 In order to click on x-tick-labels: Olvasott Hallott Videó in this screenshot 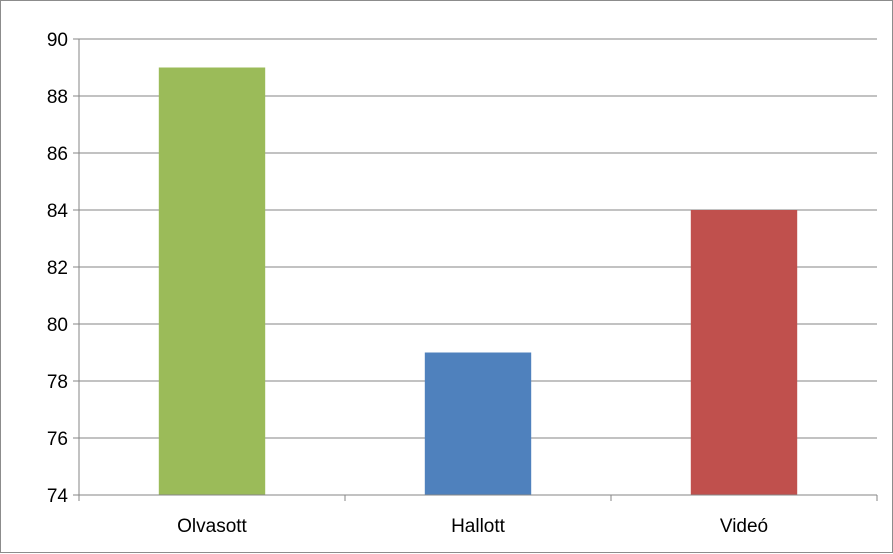, I will do `click(472, 526)`.